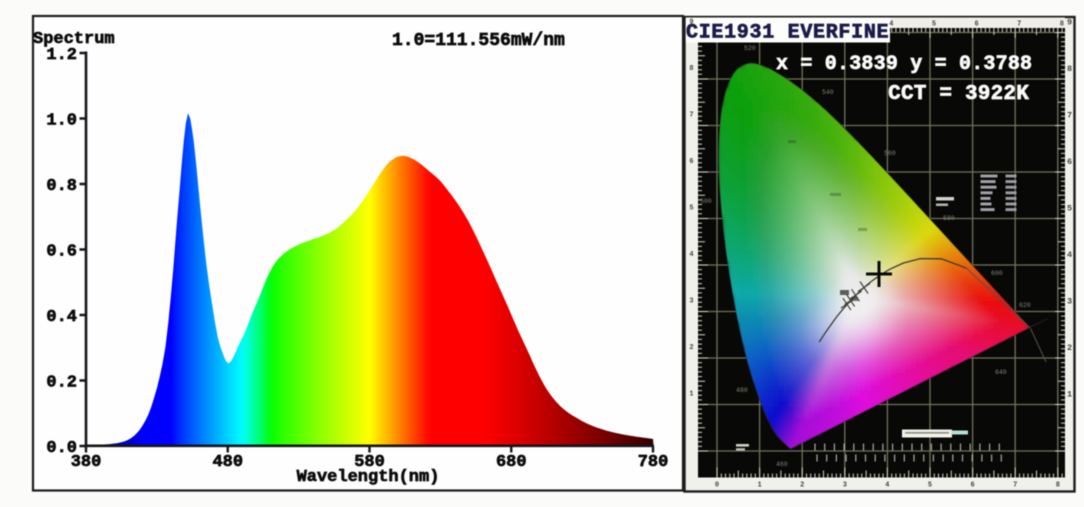 This screenshot has height=507, width=1084. I want to click on svg-text: CCT = 3922K, so click(958, 94).